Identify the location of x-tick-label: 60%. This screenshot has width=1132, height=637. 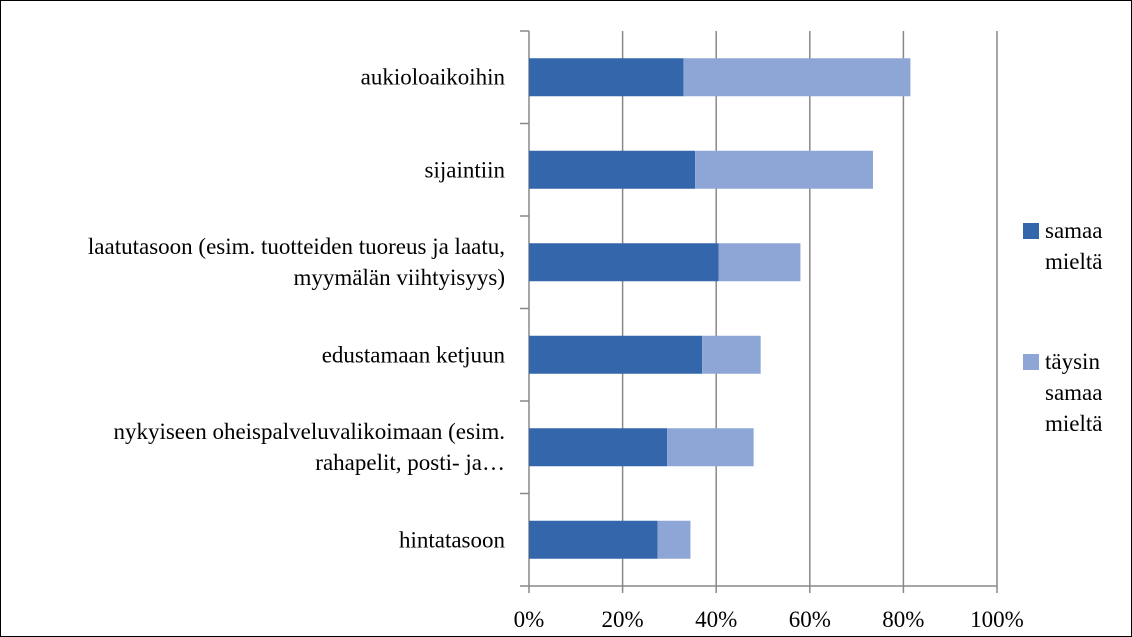
(809, 619).